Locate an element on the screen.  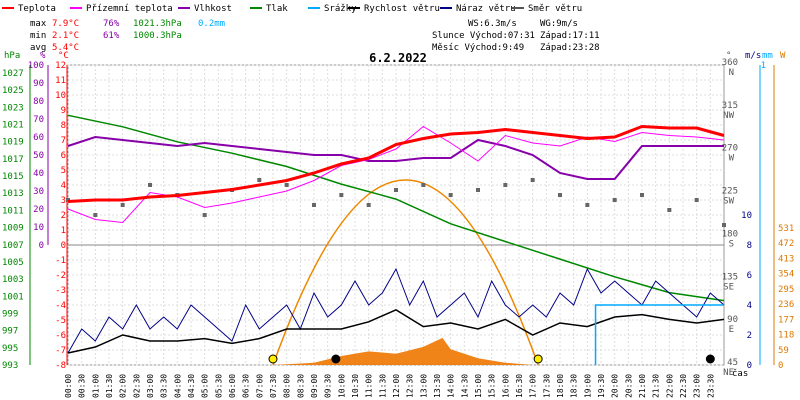
tick-dir-5: SE is located at coordinates (728, 287).